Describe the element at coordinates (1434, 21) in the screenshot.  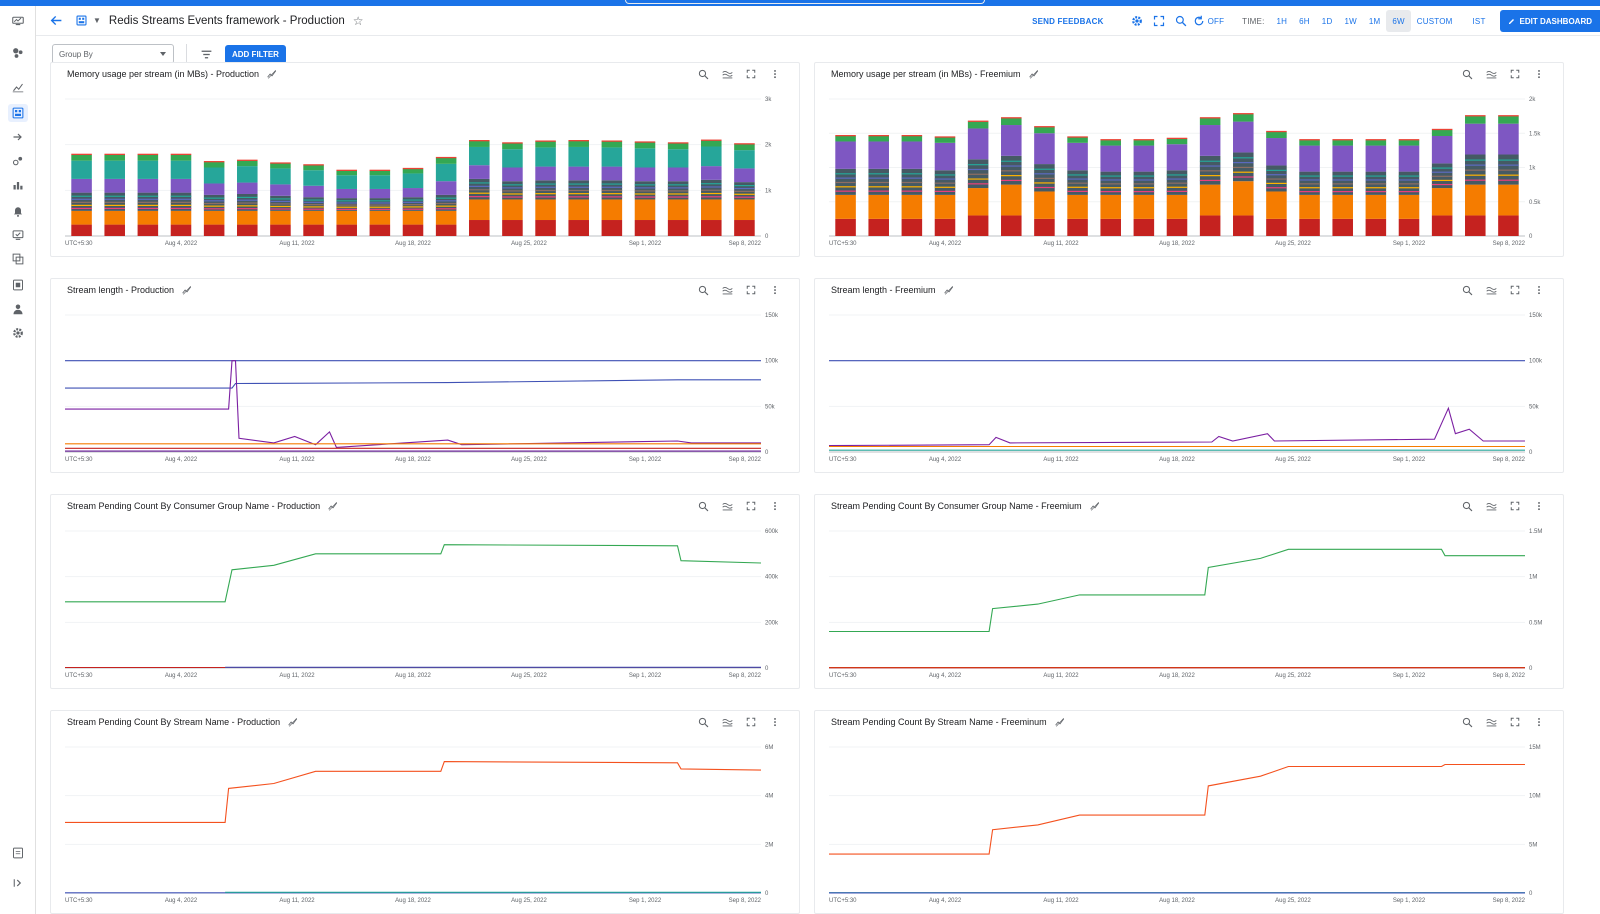
I see `time-range-custom: CUSTOM` at that location.